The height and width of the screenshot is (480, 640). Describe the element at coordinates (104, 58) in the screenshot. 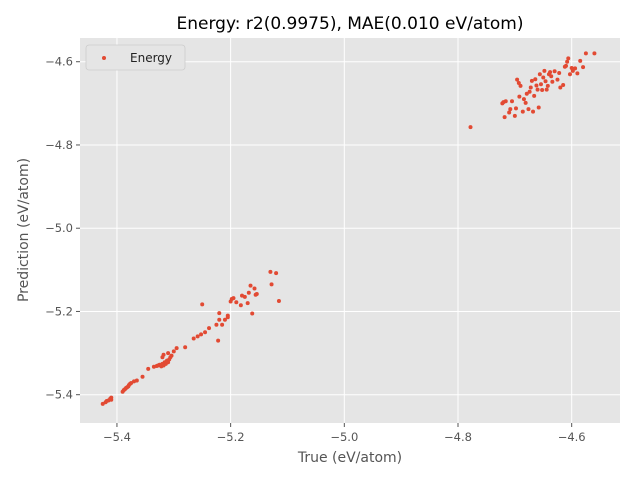

I see `legend-marker` at that location.